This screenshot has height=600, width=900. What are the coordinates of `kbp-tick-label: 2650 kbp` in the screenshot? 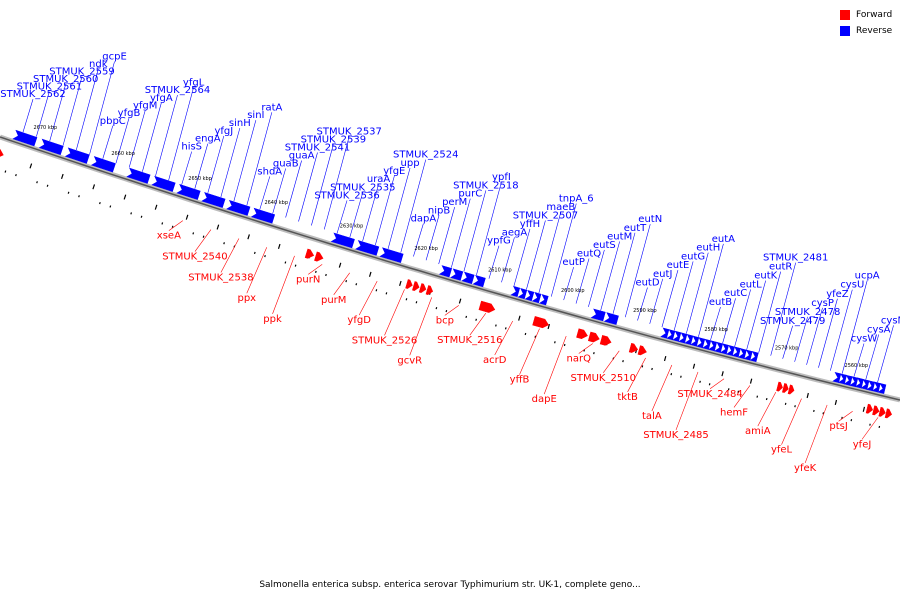 It's located at (200, 179).